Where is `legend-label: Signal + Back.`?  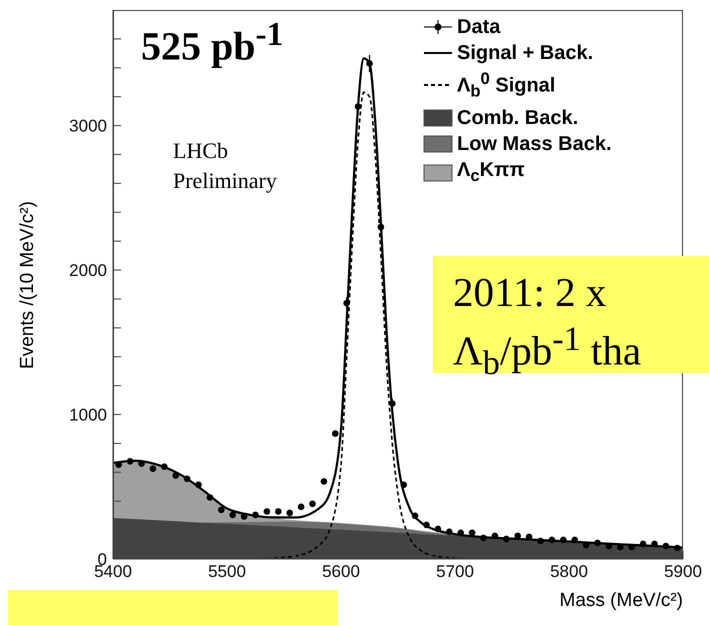 legend-label: Signal + Back. is located at coordinates (525, 53).